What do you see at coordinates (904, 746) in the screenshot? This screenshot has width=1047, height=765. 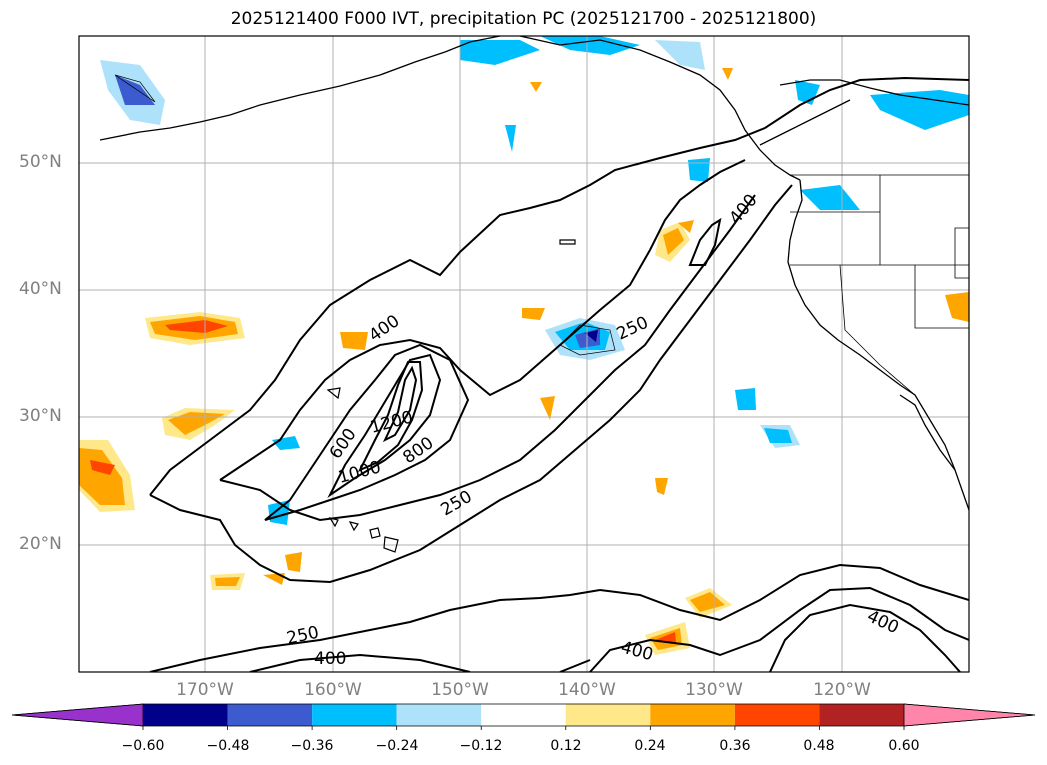 I see `colorbar-tick: 0.60` at bounding box center [904, 746].